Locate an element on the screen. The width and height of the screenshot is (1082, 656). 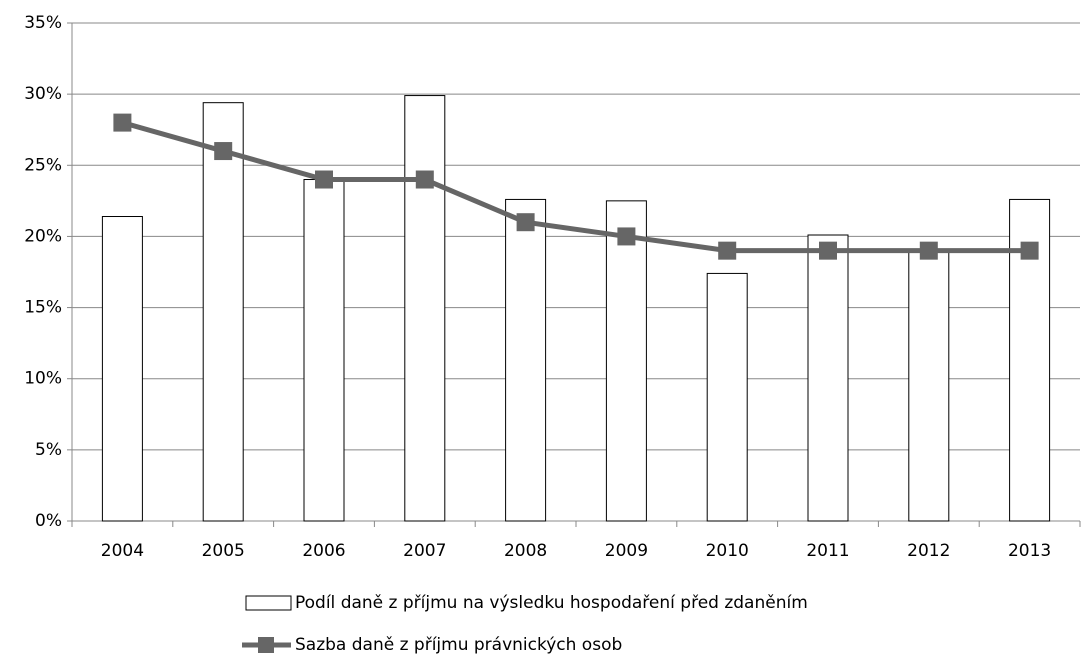
y-tick-label: 0% is located at coordinates (48, 521).